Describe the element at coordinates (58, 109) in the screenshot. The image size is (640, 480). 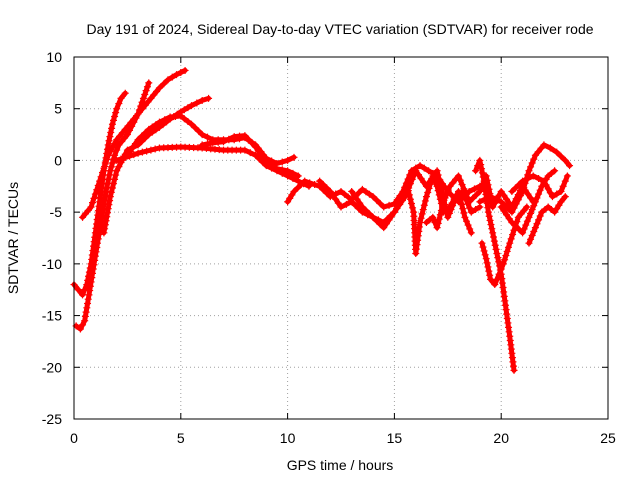
I see `y-tick-label: 5` at that location.